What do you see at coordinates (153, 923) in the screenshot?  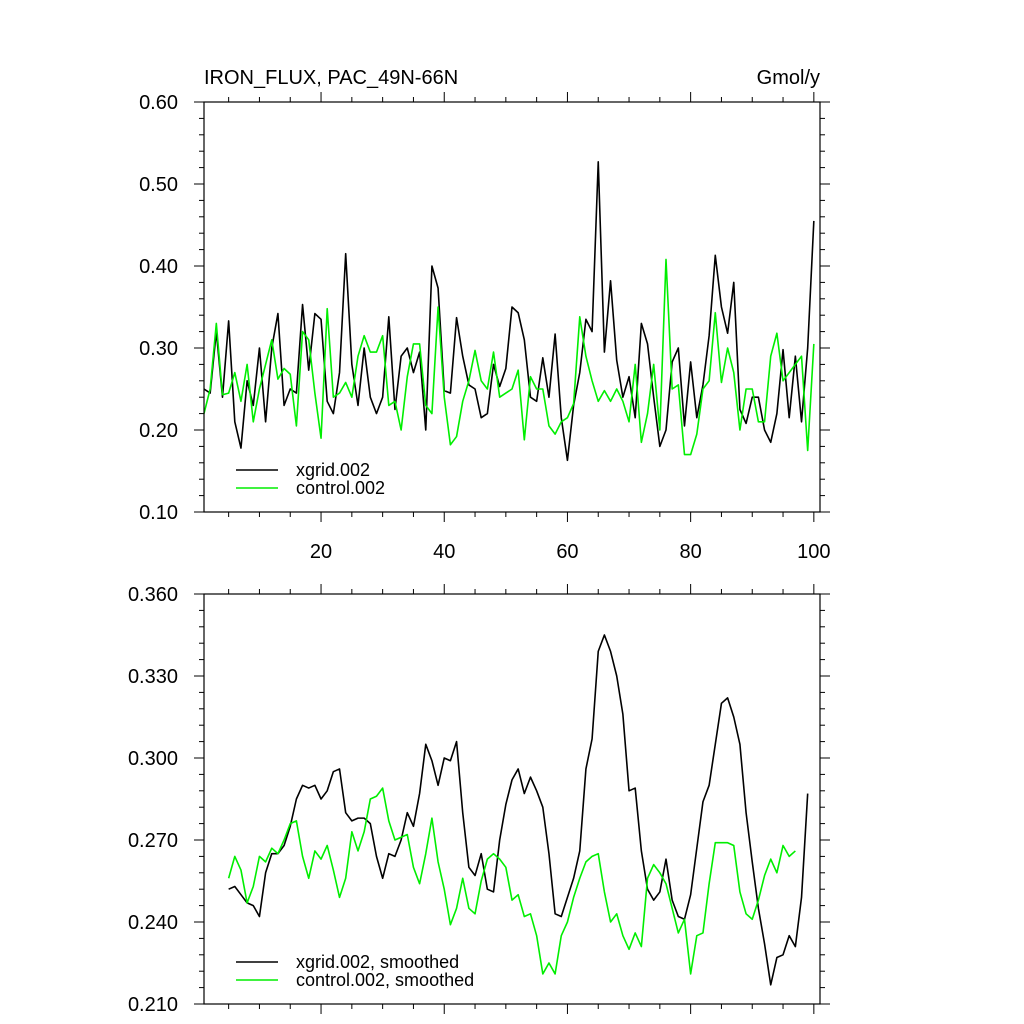 I see `y-tick-label: 0.240` at bounding box center [153, 923].